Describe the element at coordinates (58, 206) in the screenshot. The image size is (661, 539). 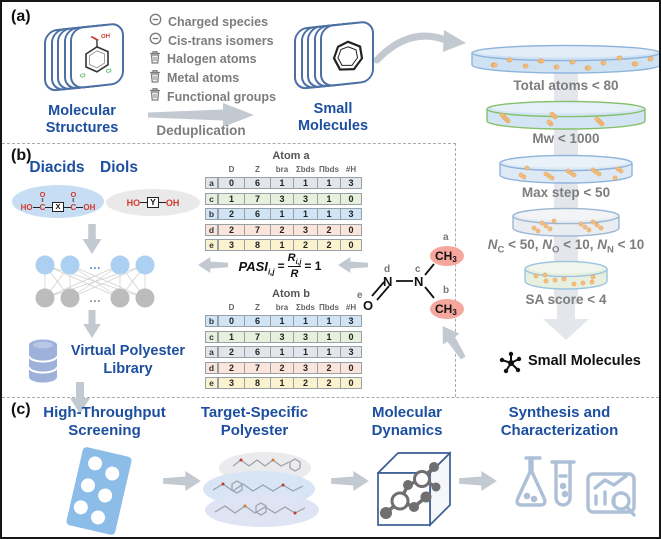
I see `diacid-x-box: X` at that location.